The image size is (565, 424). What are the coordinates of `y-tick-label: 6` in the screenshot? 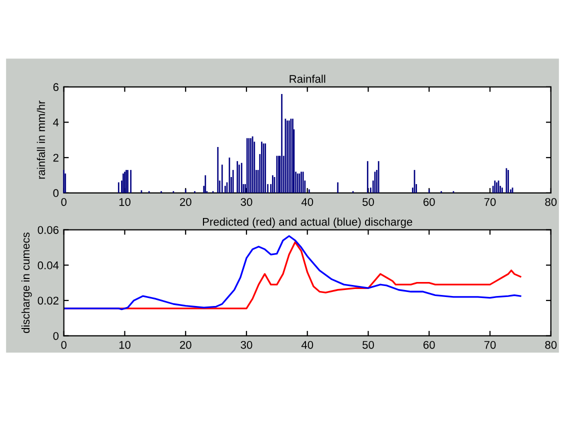 It's located at (55, 87).